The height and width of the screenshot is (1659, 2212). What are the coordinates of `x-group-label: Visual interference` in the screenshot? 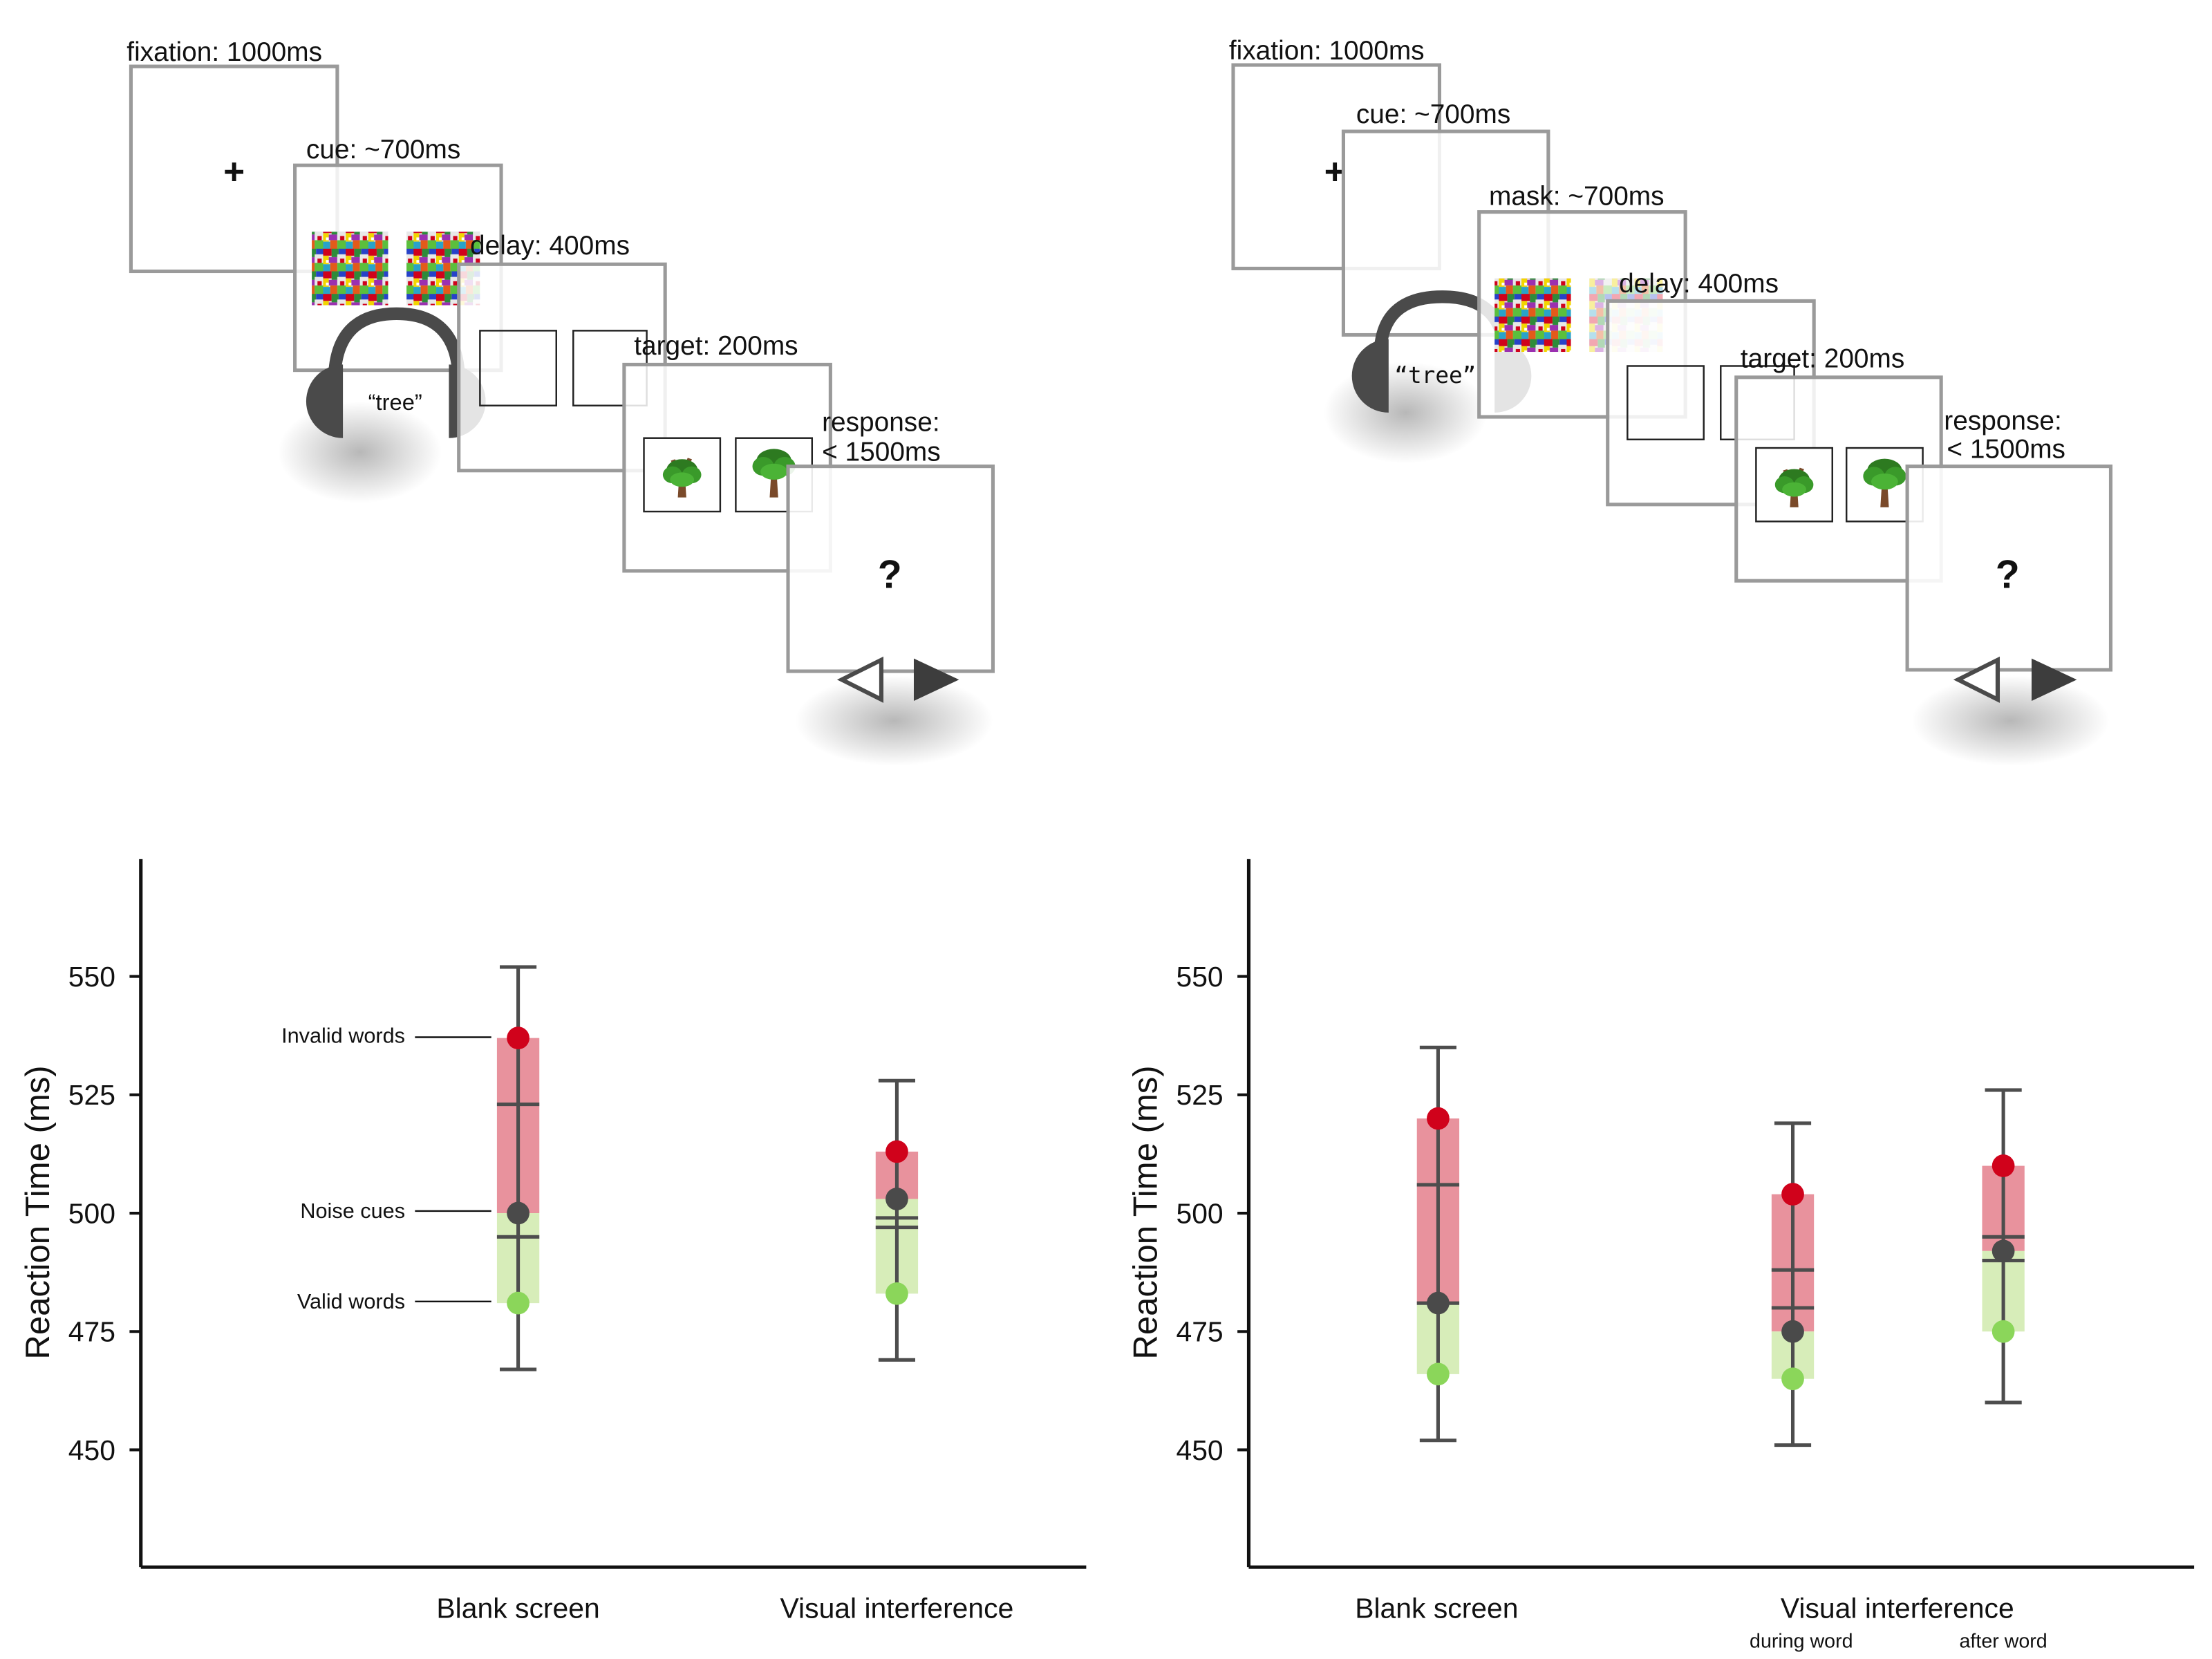 It's located at (1897, 1609).